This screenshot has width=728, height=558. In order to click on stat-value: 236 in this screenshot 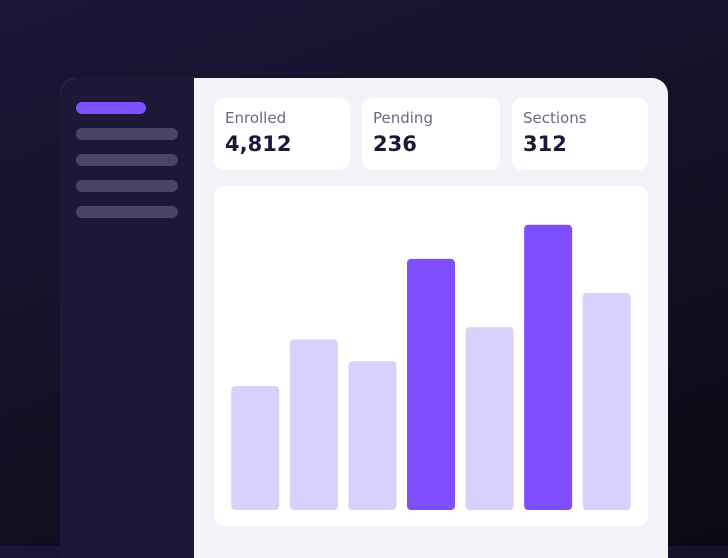, I will do `click(395, 144)`.